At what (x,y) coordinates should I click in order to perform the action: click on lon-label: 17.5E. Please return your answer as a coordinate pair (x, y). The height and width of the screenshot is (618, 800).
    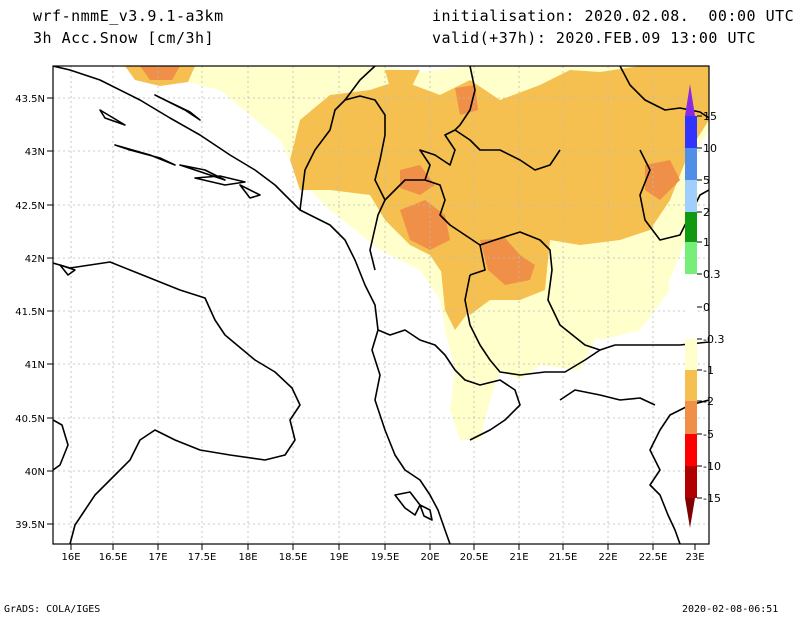
    Looking at the image, I should click on (202, 557).